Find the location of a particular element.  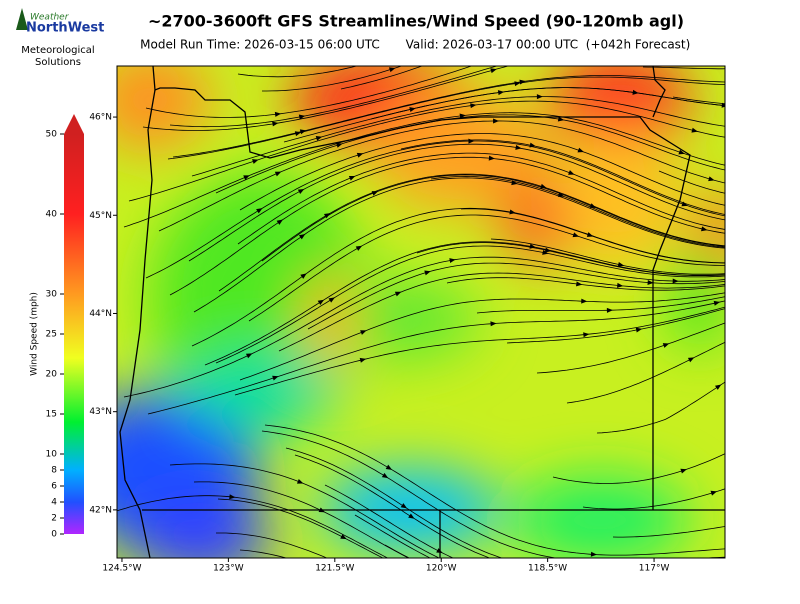

colorbar-tick-label: 6 is located at coordinates (54, 487).